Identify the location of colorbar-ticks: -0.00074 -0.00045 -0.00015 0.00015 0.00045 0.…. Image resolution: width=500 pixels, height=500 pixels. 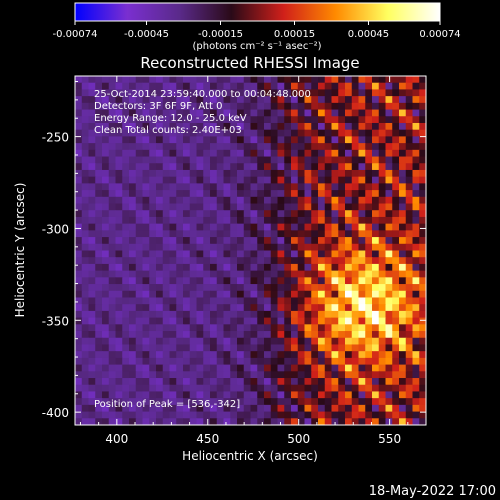
(257, 30).